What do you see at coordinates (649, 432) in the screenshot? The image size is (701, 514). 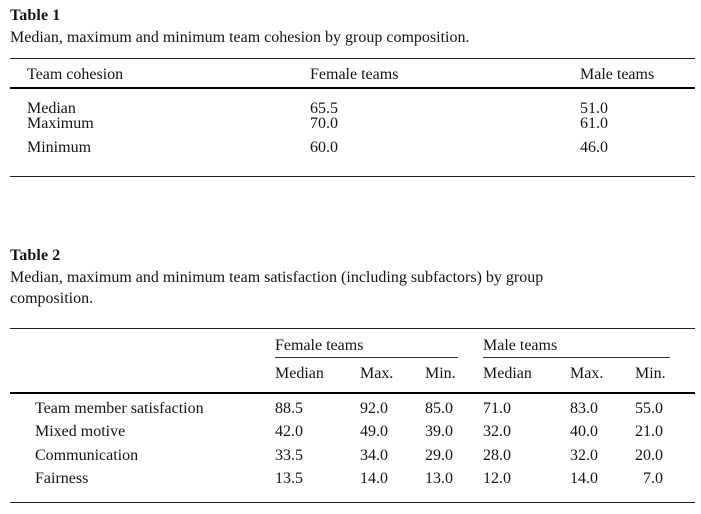 I see `value-male-min: 21.0` at bounding box center [649, 432].